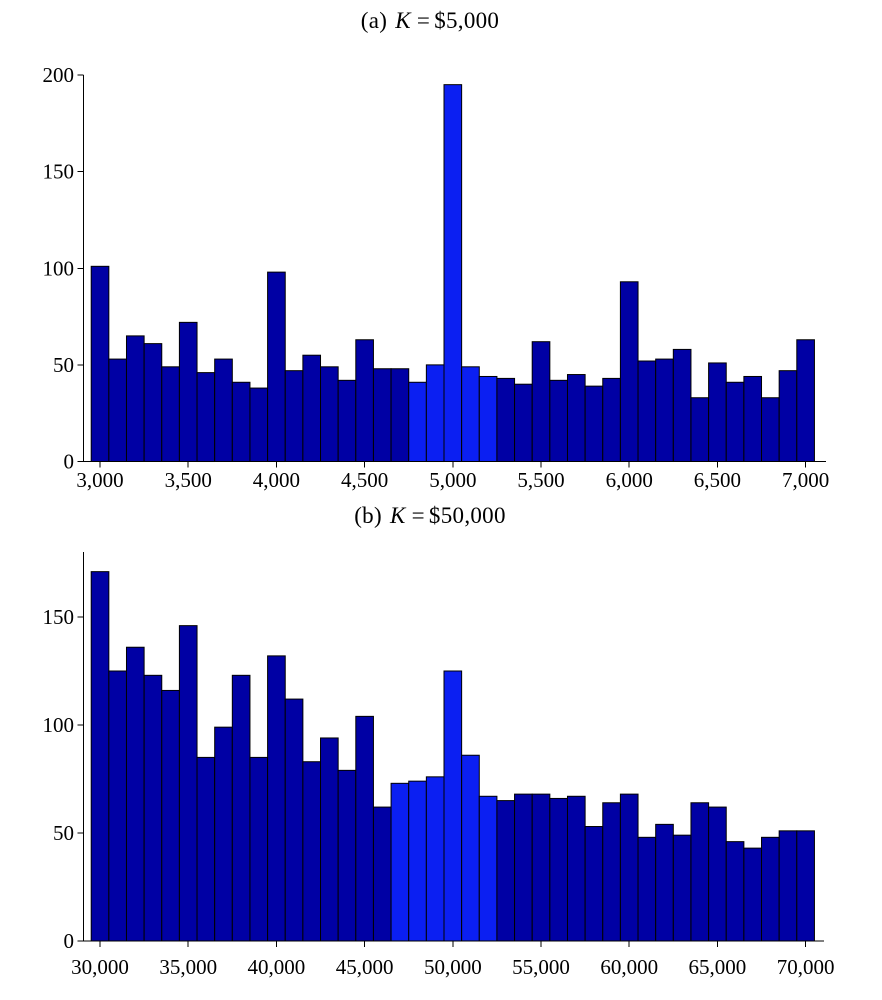  I want to click on x-tick-label: 30,000, so click(100, 967).